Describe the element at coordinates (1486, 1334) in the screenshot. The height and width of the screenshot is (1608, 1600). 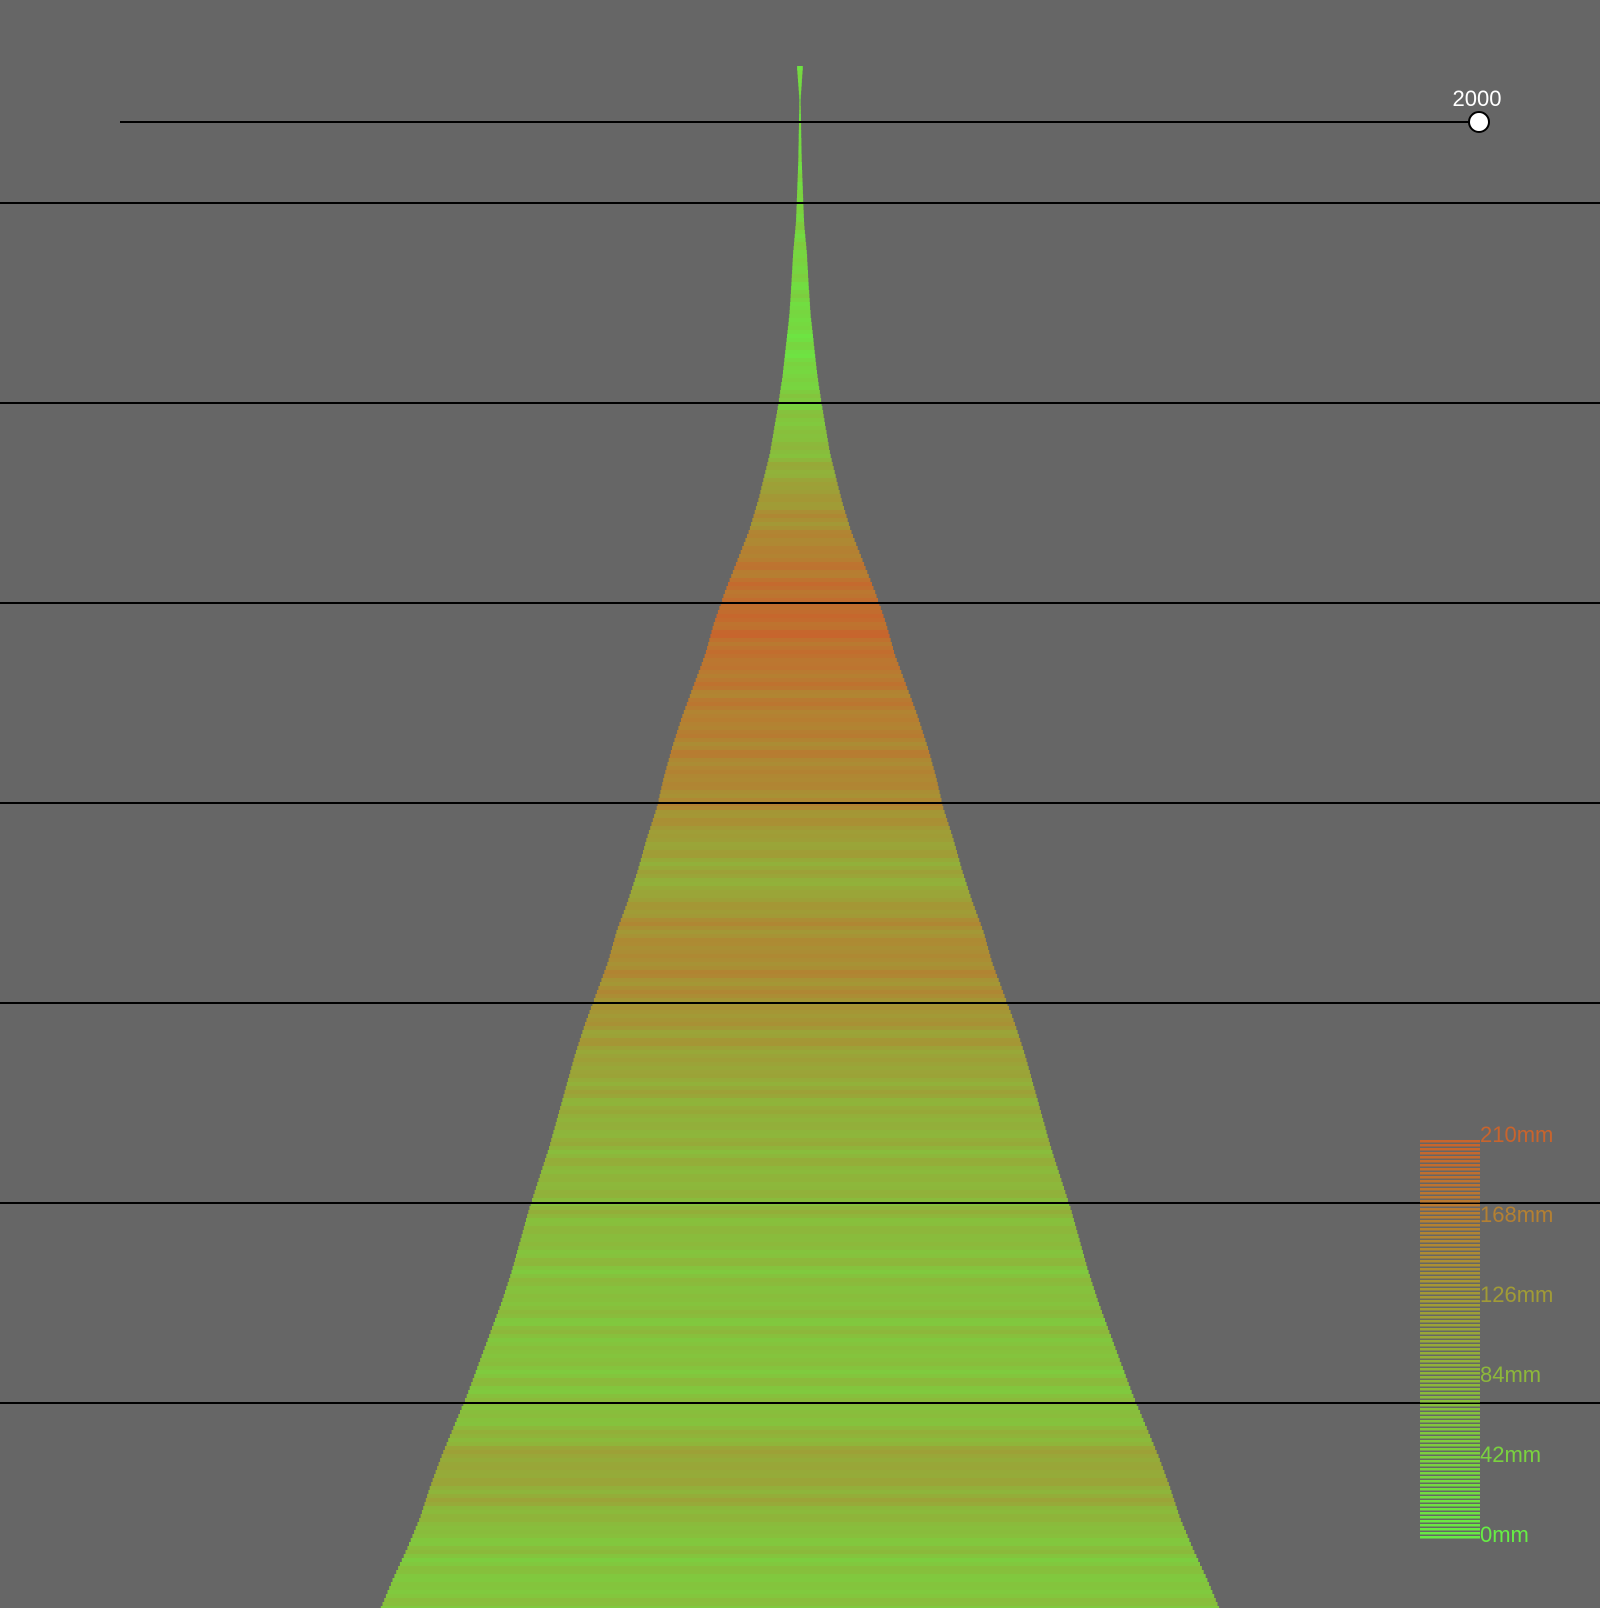
I see `color-legend: 210mm 168mm 126mm 84mm 42mm 0mm` at that location.